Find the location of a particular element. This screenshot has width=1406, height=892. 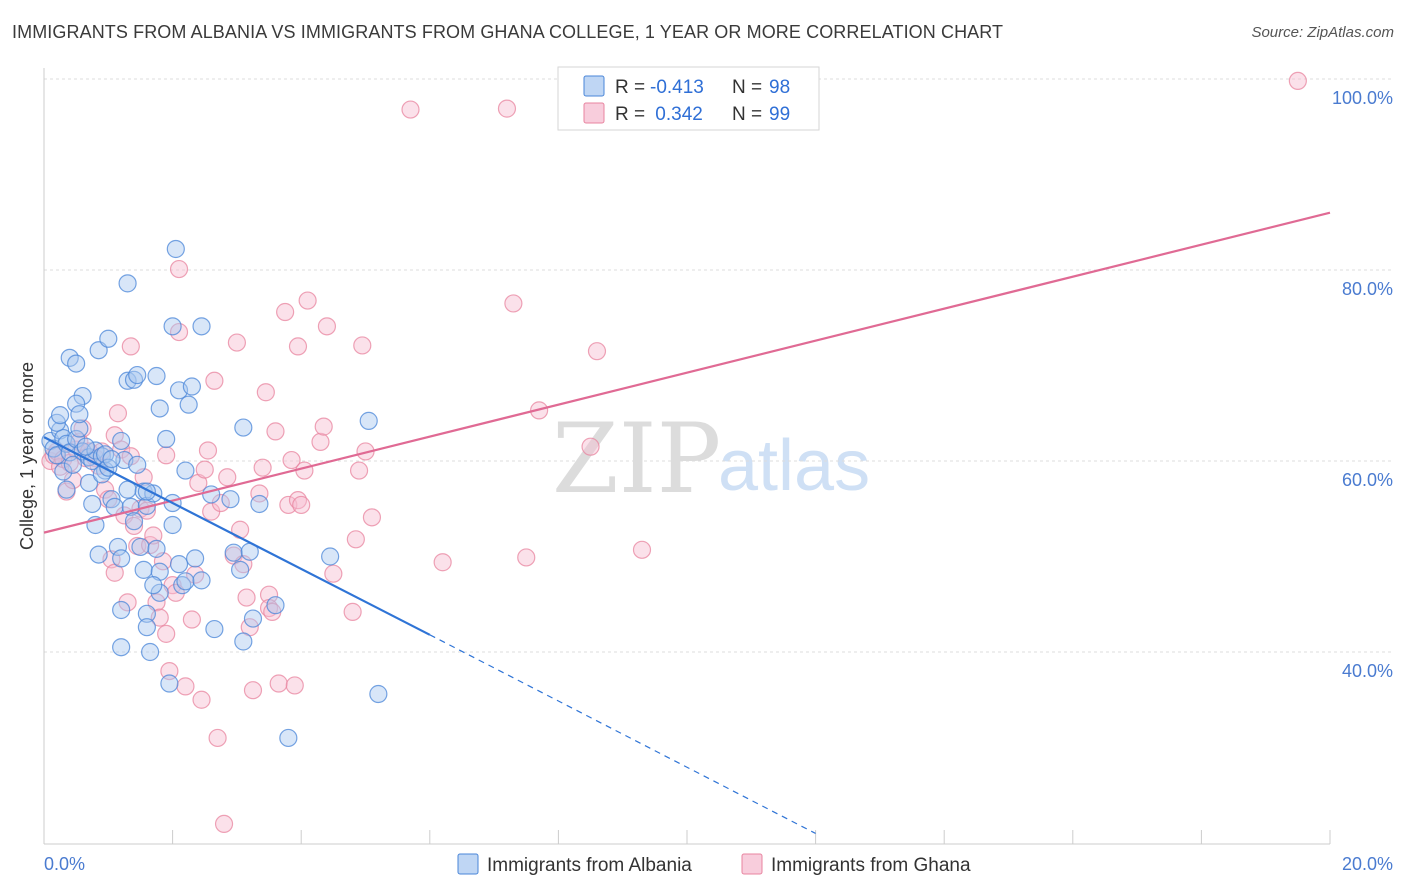

x-axis-minor-ticks is located at coordinates (687, 837).